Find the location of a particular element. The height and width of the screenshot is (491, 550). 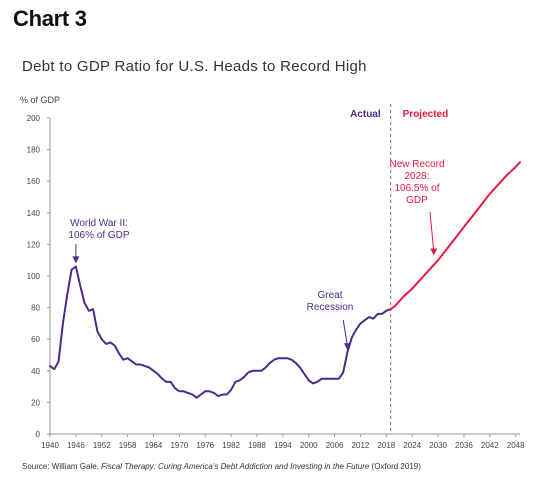

x-tick-label: 1970 is located at coordinates (179, 445).